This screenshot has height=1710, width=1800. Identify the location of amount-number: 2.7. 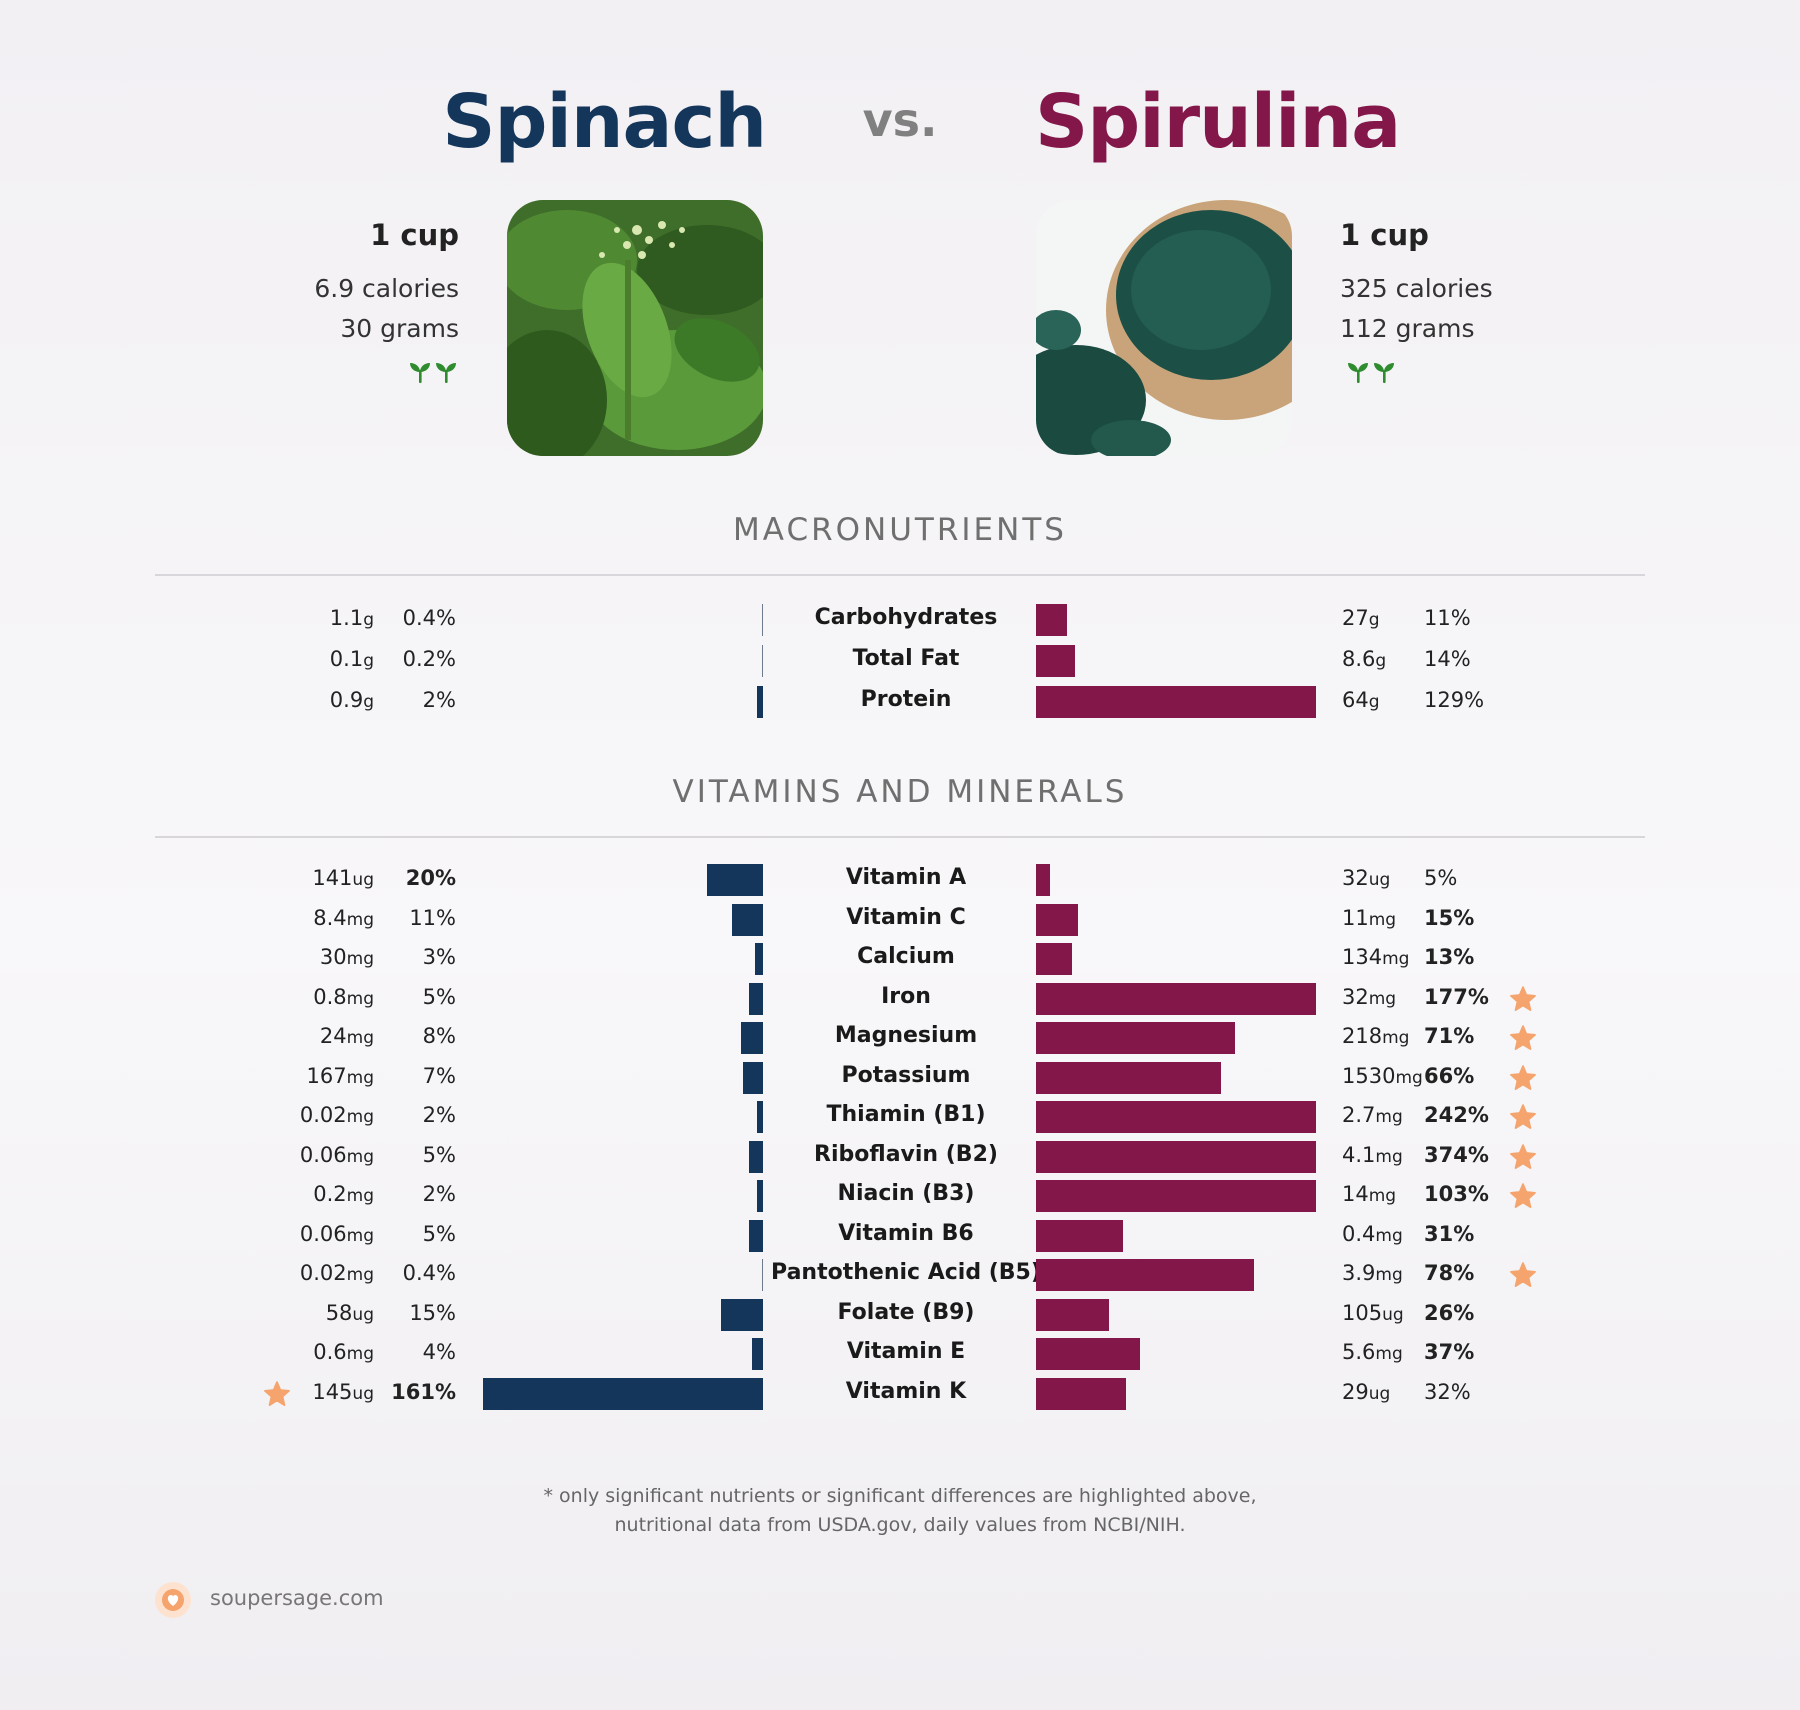
(1359, 1115).